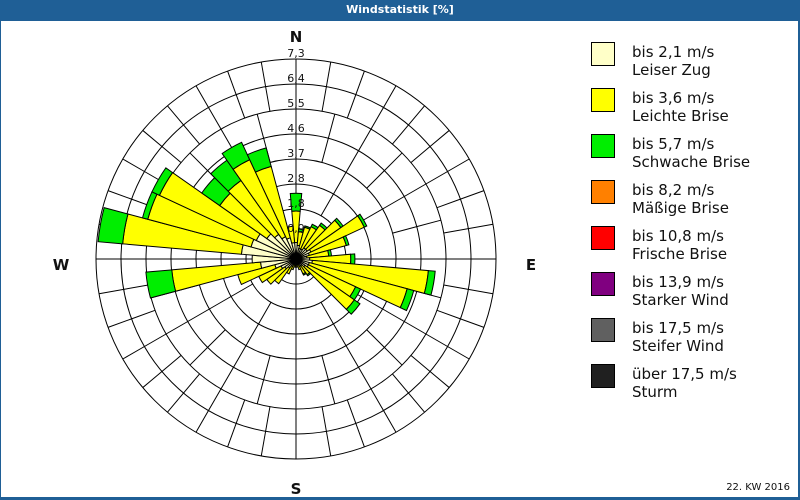  Describe the element at coordinates (671, 70) in the screenshot. I see `legend-label: Leiser Zug` at that location.